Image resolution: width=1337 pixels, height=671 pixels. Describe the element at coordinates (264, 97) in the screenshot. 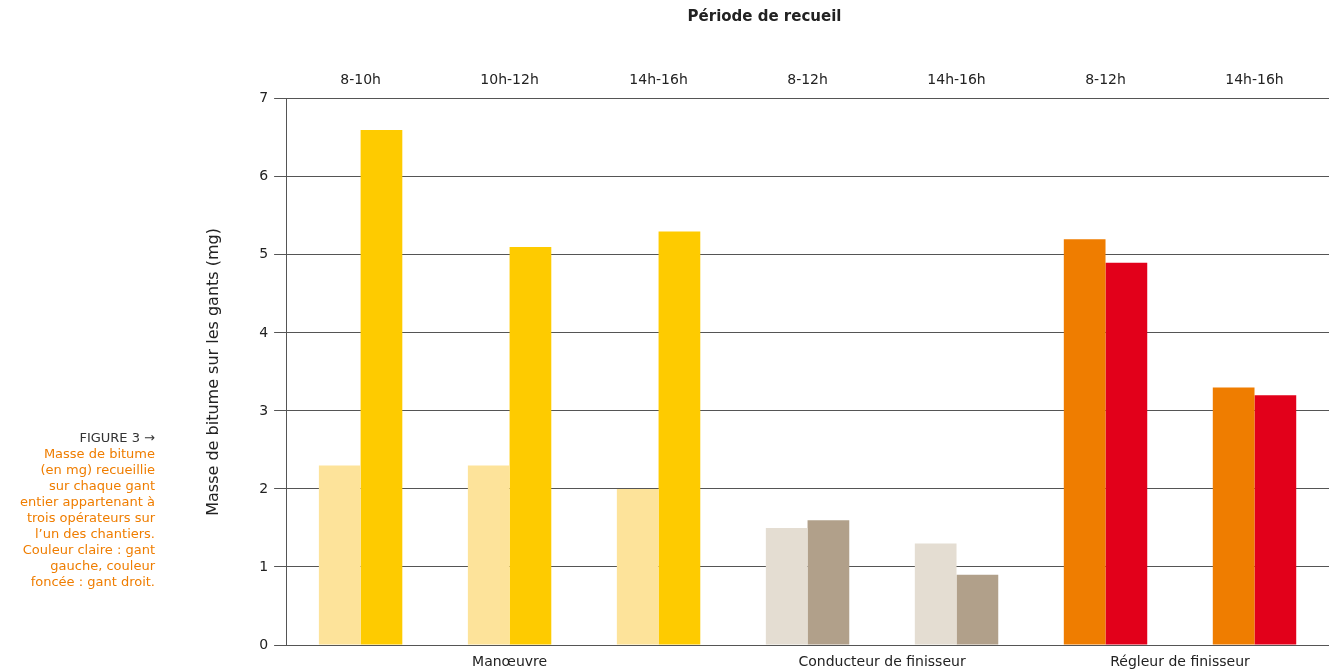

I see `y-tick-label: 7` at that location.